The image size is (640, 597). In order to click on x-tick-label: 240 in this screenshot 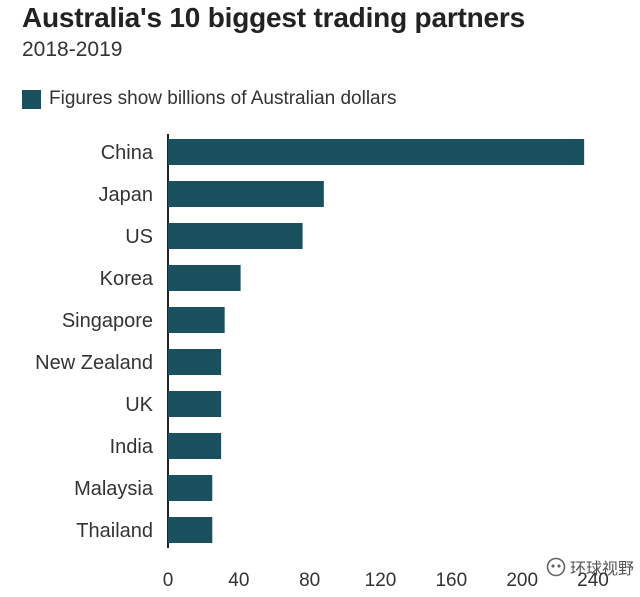, I will do `click(593, 580)`.